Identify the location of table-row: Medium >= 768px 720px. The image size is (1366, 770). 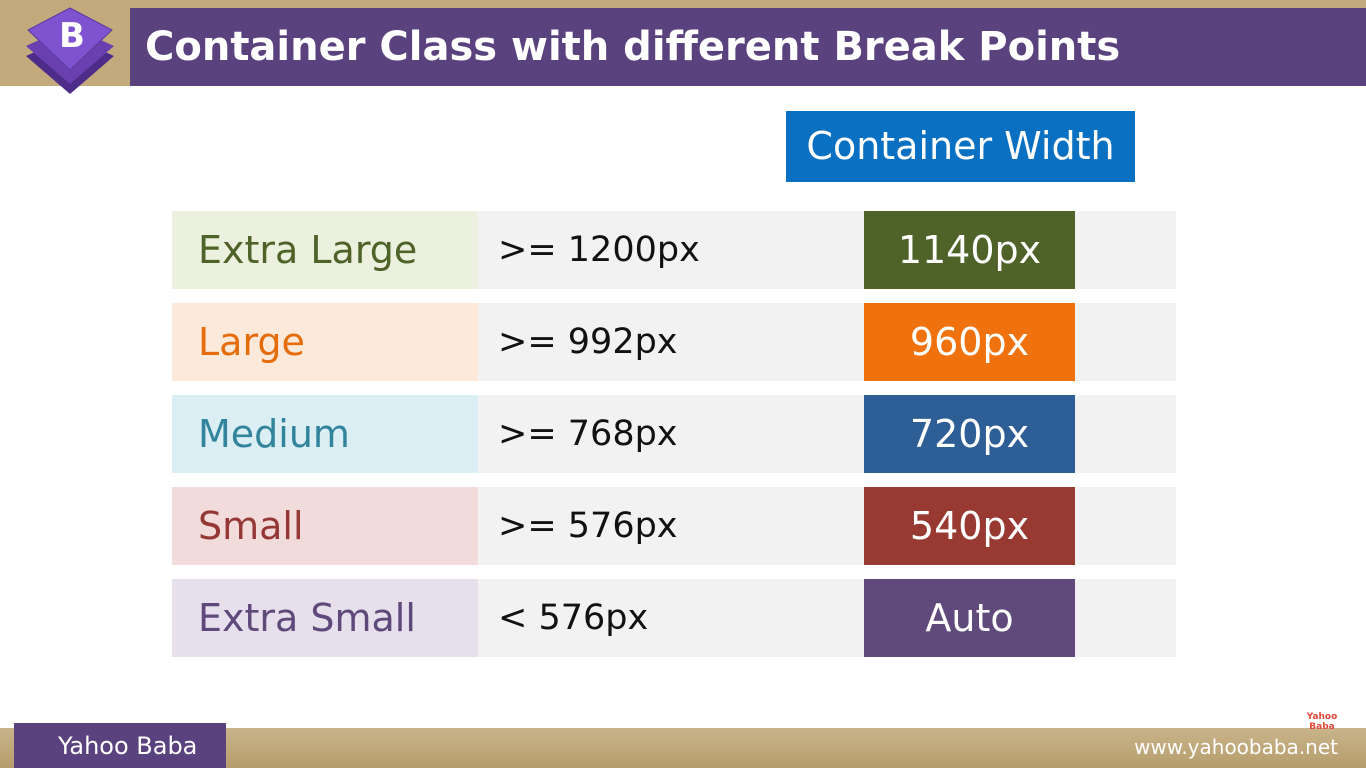
(674, 434).